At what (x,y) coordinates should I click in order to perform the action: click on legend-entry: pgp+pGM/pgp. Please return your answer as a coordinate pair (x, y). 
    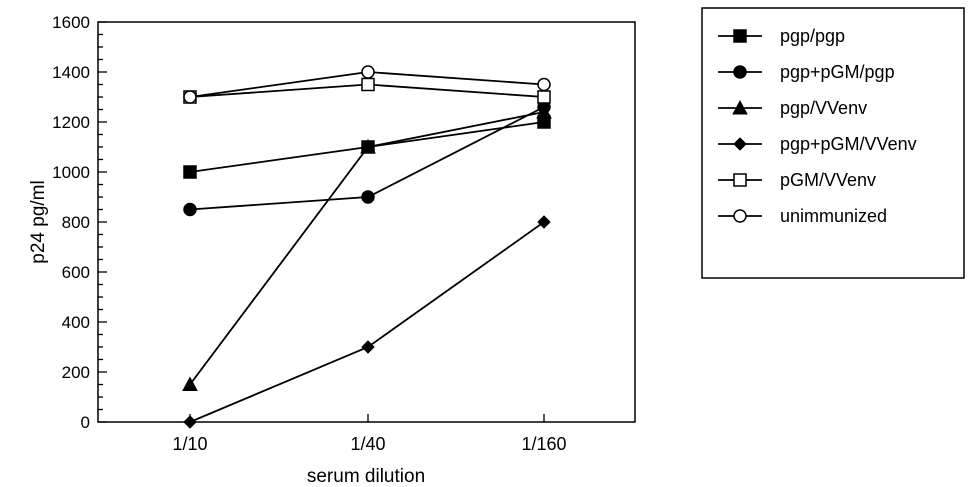
    Looking at the image, I should click on (806, 72).